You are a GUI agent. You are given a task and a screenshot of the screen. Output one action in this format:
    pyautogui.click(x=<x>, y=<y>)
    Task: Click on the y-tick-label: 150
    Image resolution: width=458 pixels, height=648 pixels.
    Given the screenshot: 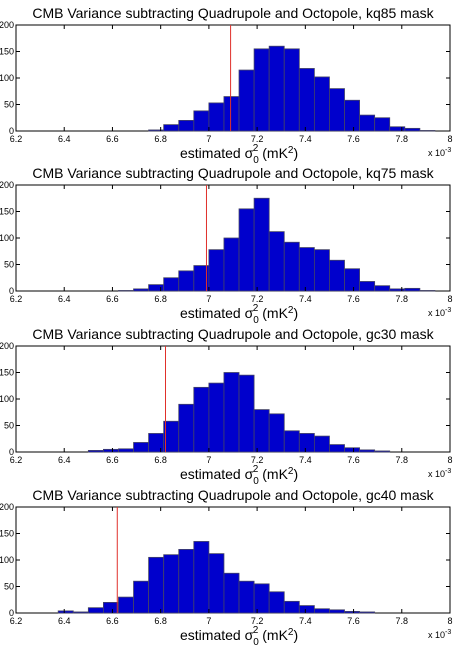 What is the action you would take?
    pyautogui.click(x=7, y=373)
    